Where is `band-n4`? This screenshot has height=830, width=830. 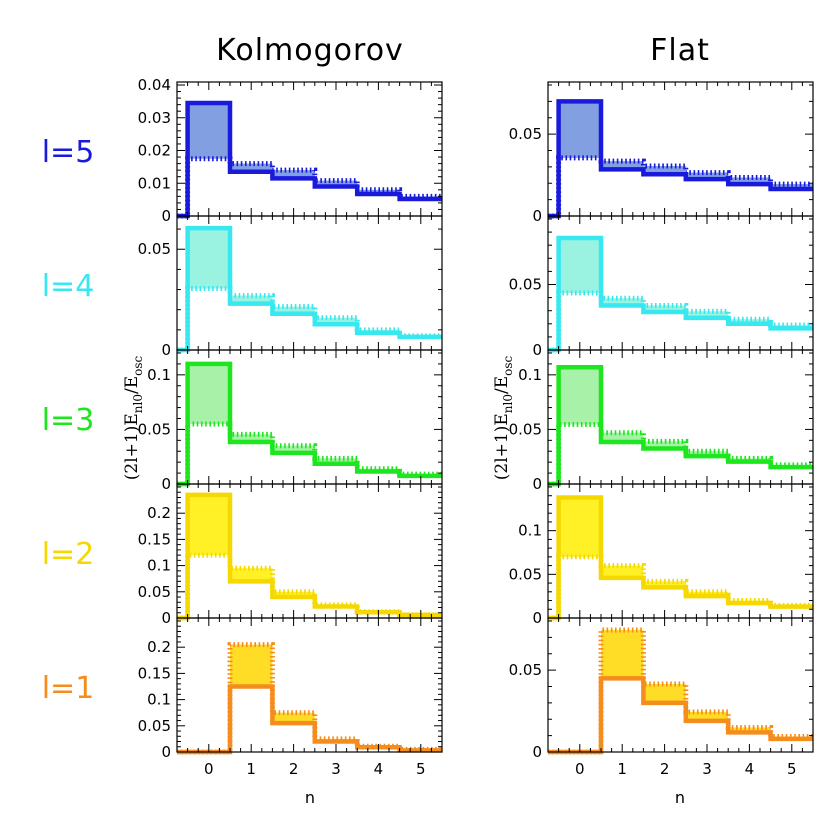
band-n4 is located at coordinates (749, 321).